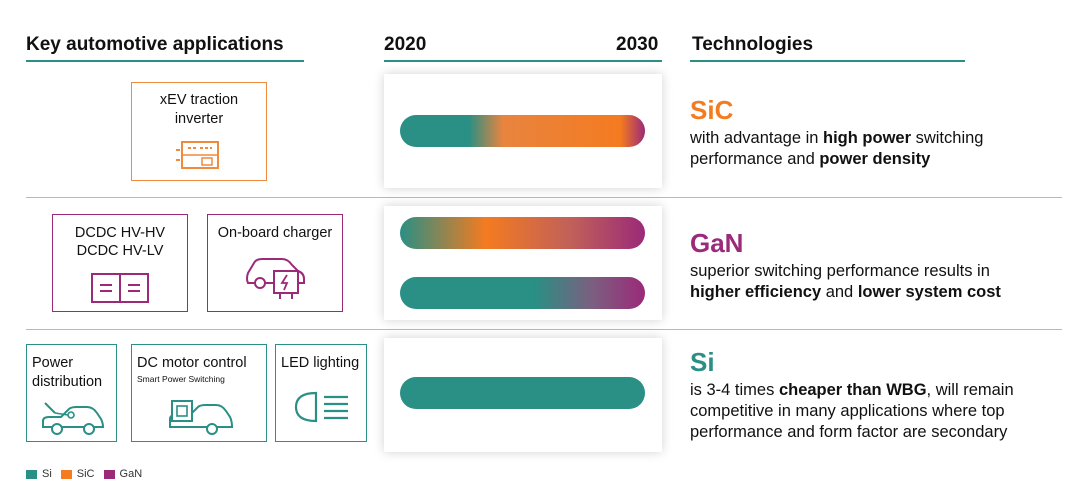 The width and height of the screenshot is (1080, 488). What do you see at coordinates (165, 61) in the screenshot?
I see `applications-underline` at bounding box center [165, 61].